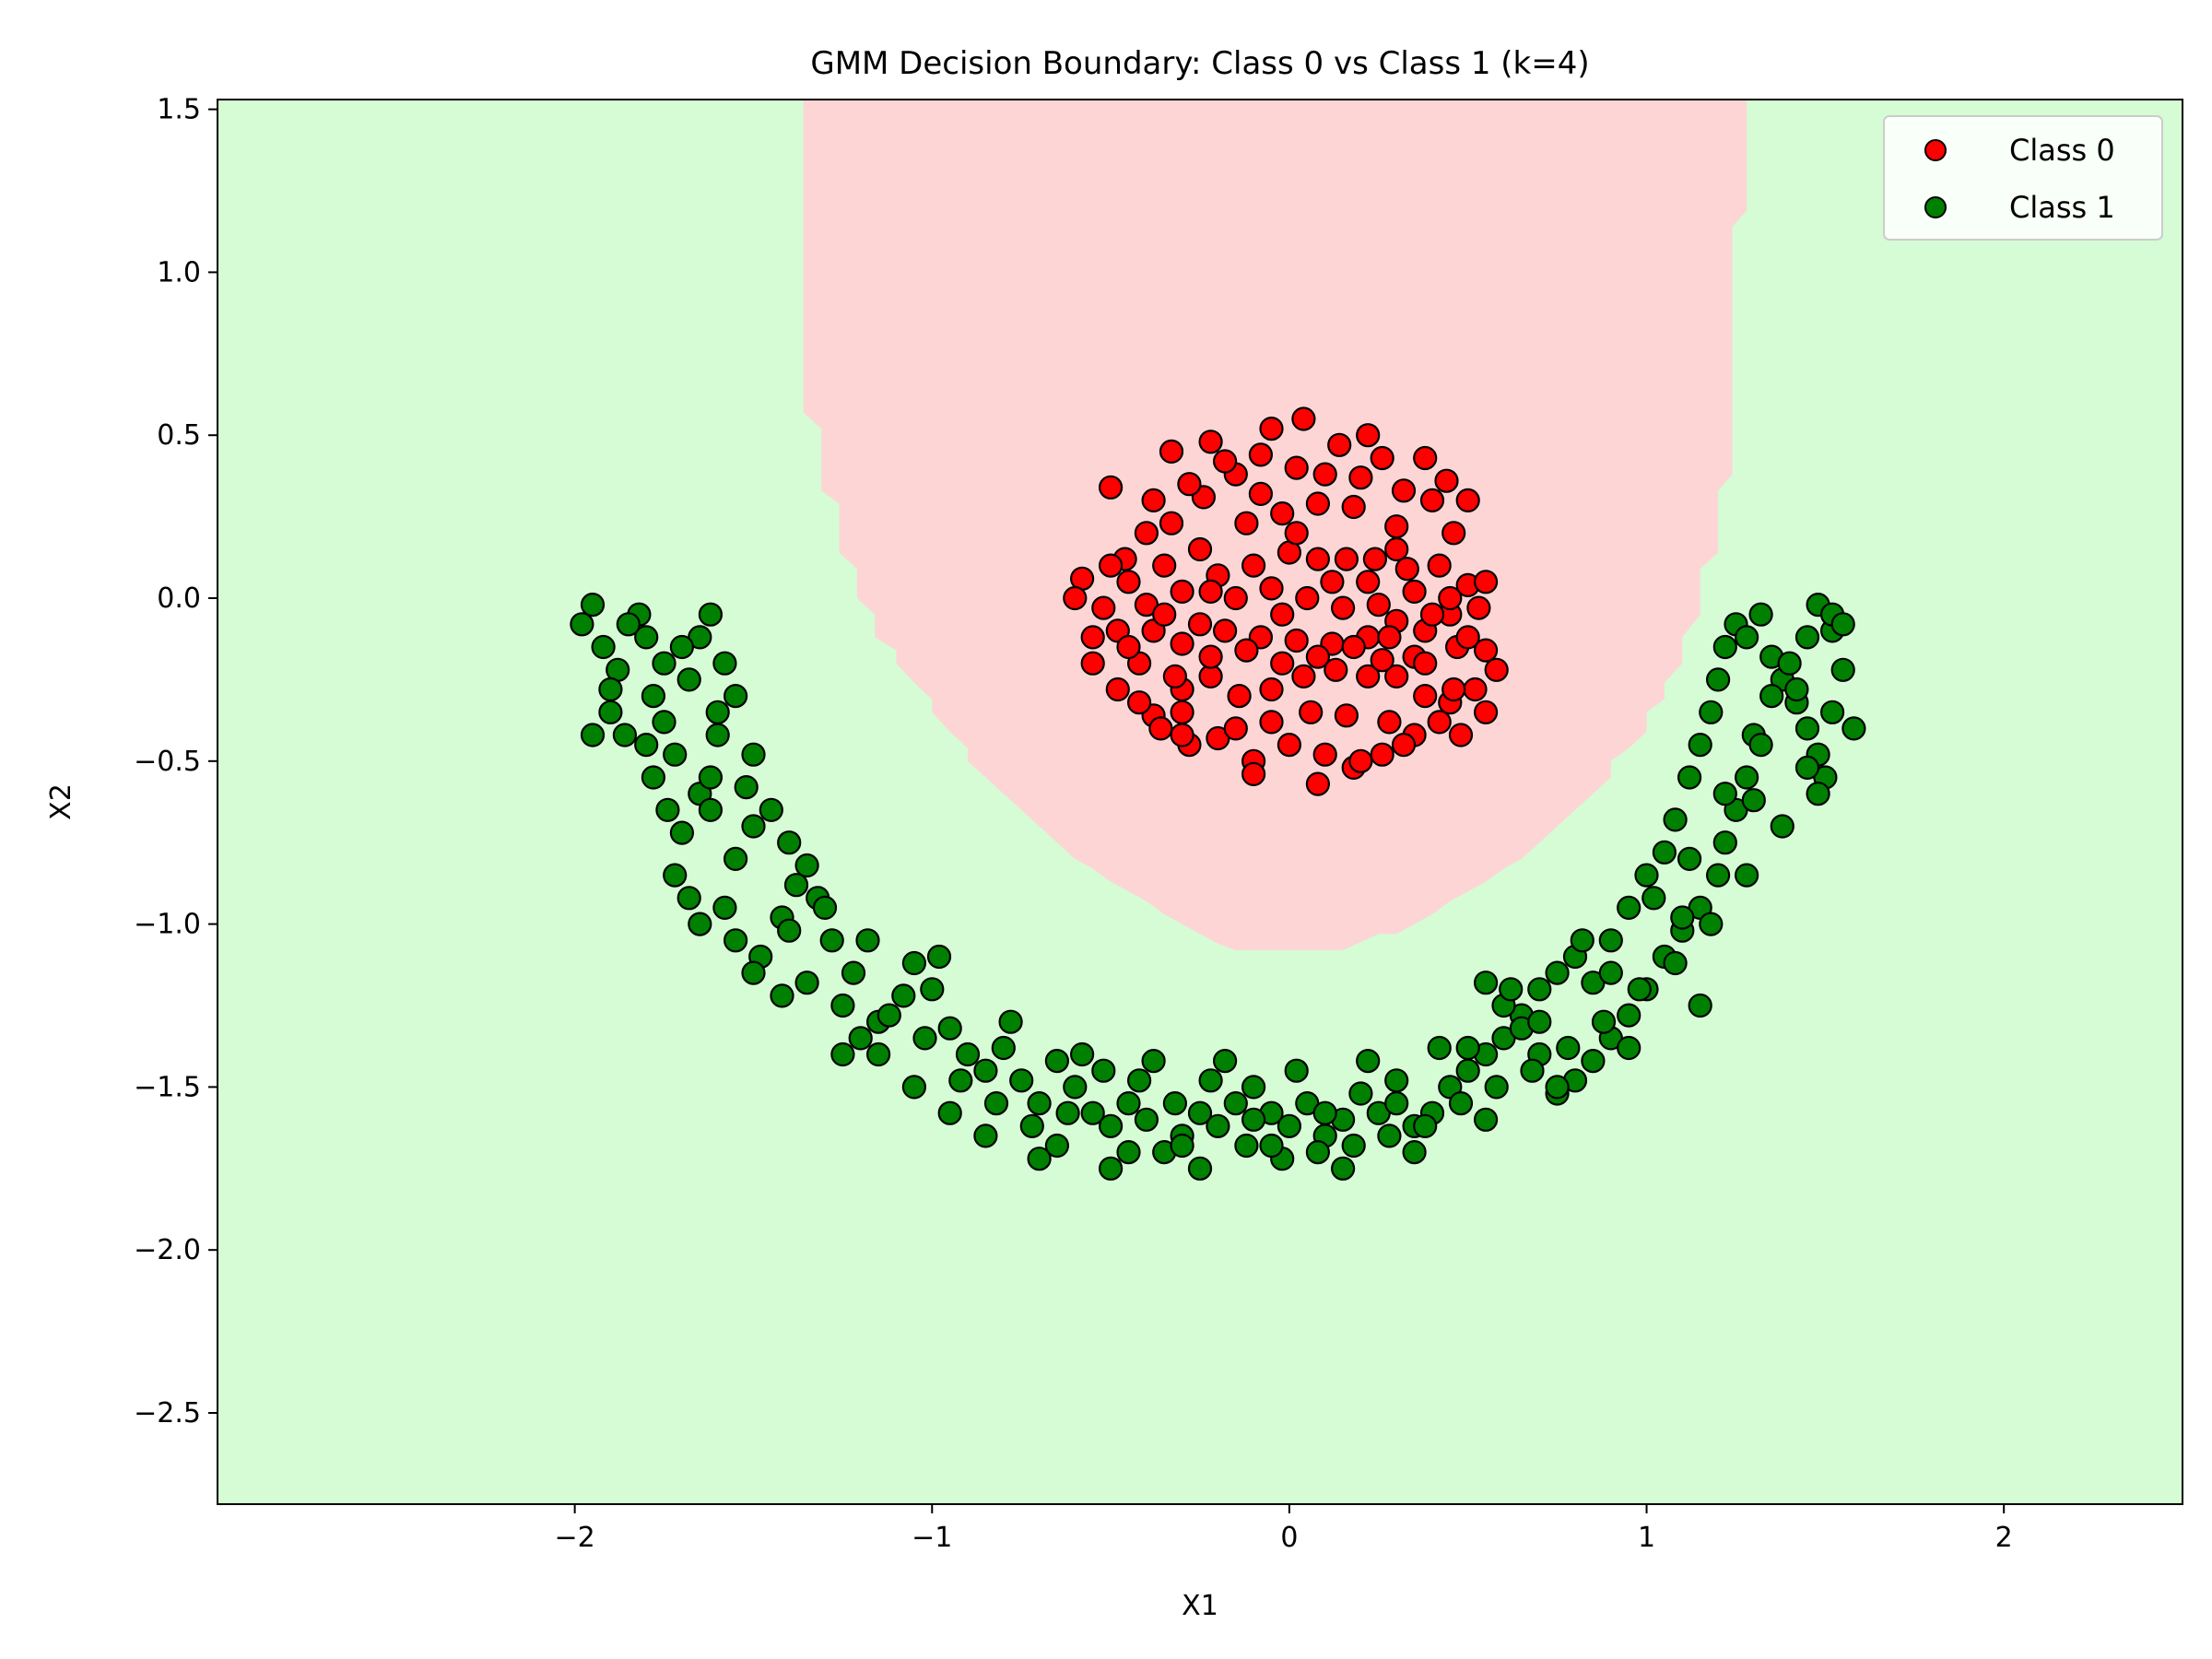  What do you see at coordinates (167, 1413) in the screenshot?
I see `y-tick-label: −2.5` at bounding box center [167, 1413].